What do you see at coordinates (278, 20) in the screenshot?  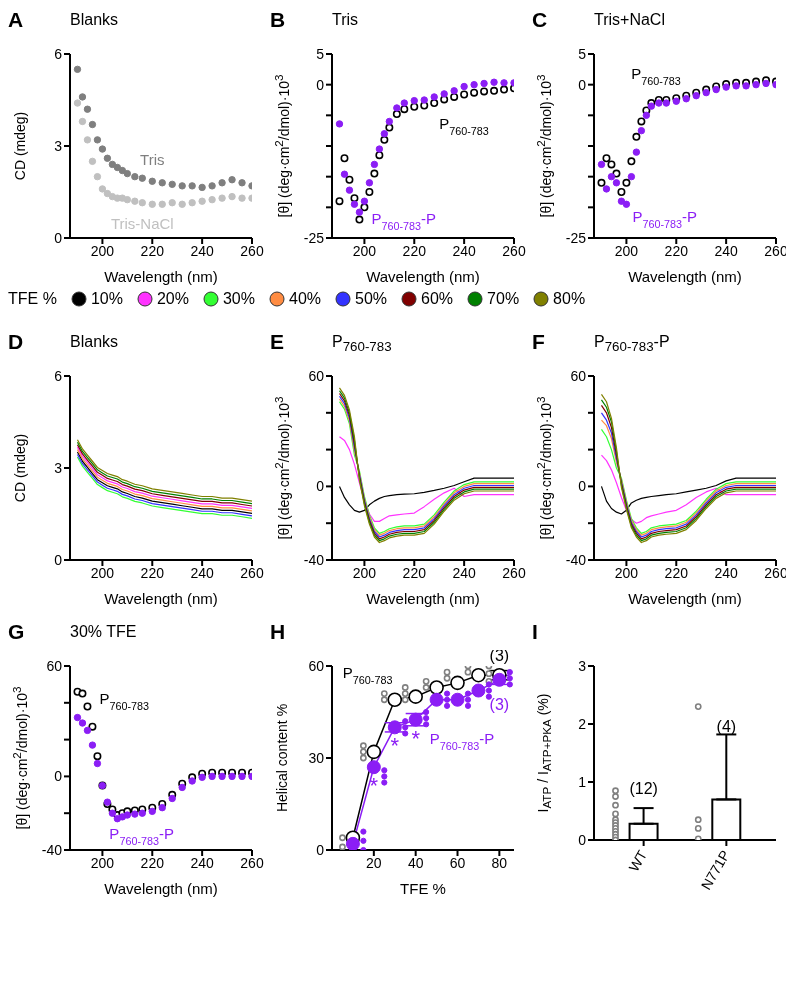 I see `text: B` at bounding box center [278, 20].